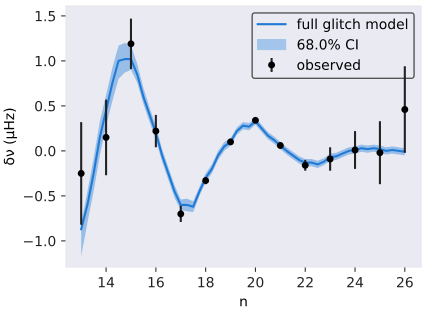 This screenshot has height=312, width=428. Describe the element at coordinates (305, 282) in the screenshot. I see `x-tick-label: 22` at that location.